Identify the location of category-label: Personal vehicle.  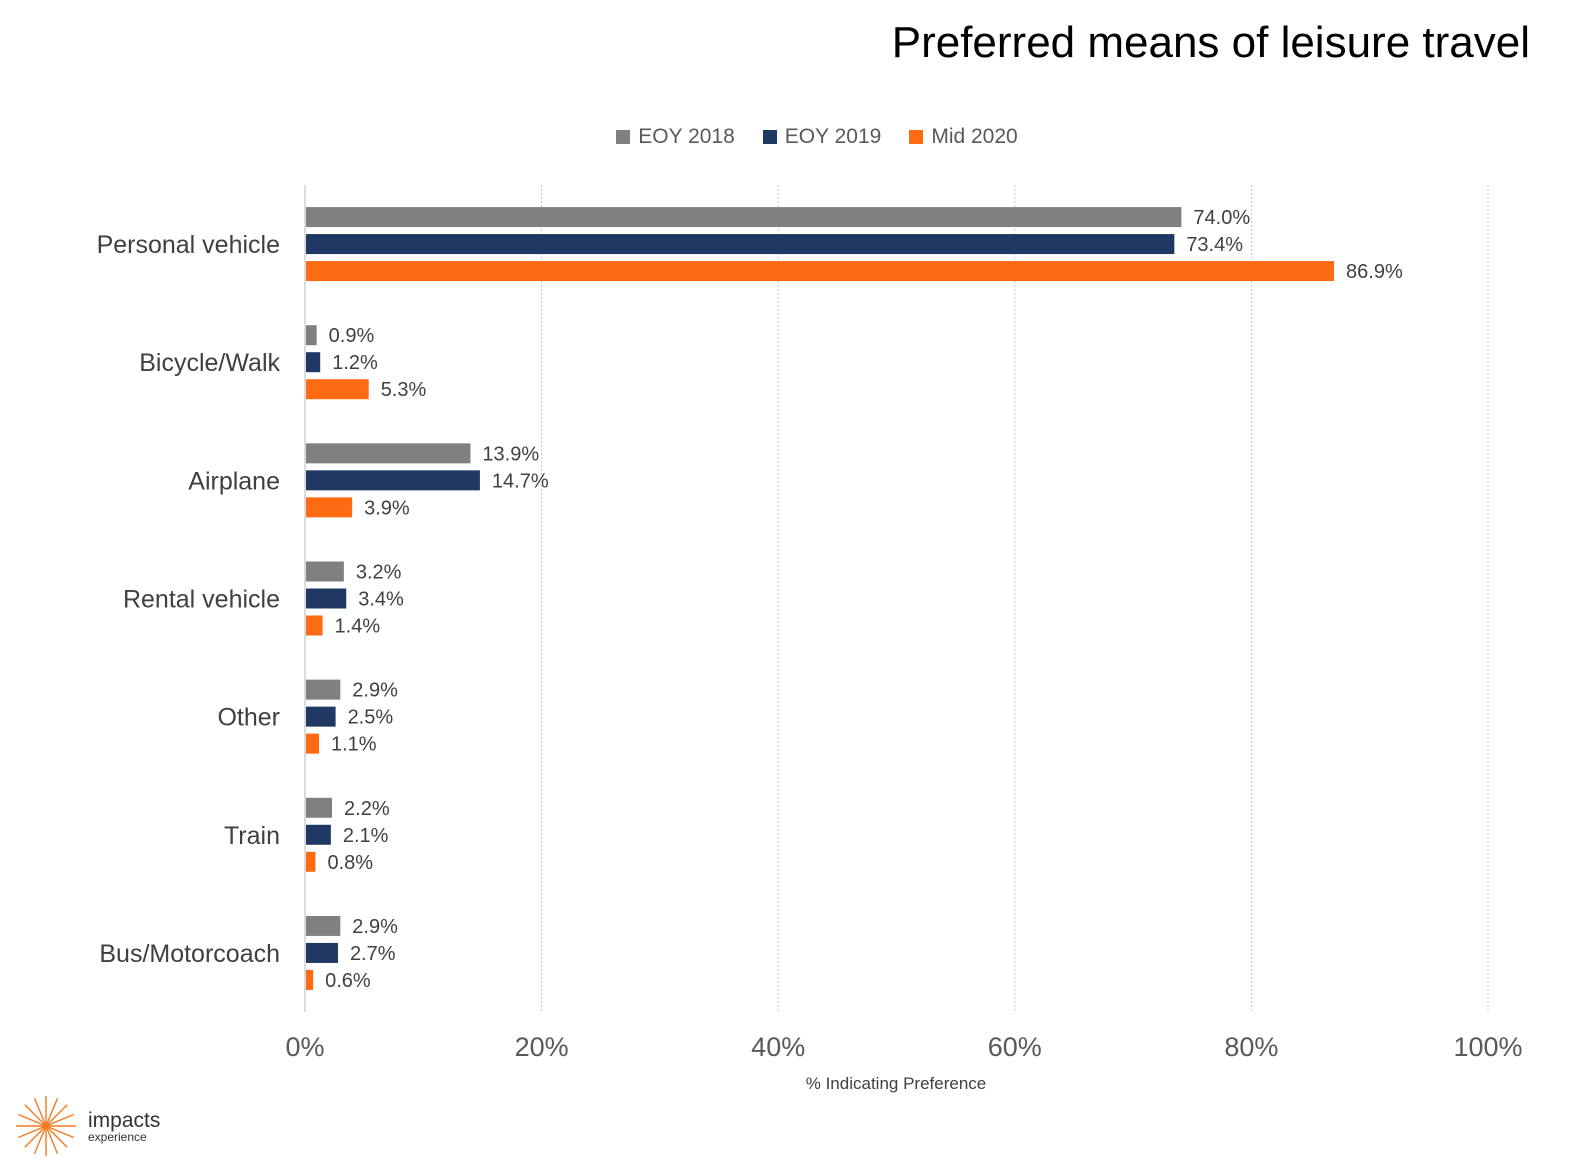
(188, 245).